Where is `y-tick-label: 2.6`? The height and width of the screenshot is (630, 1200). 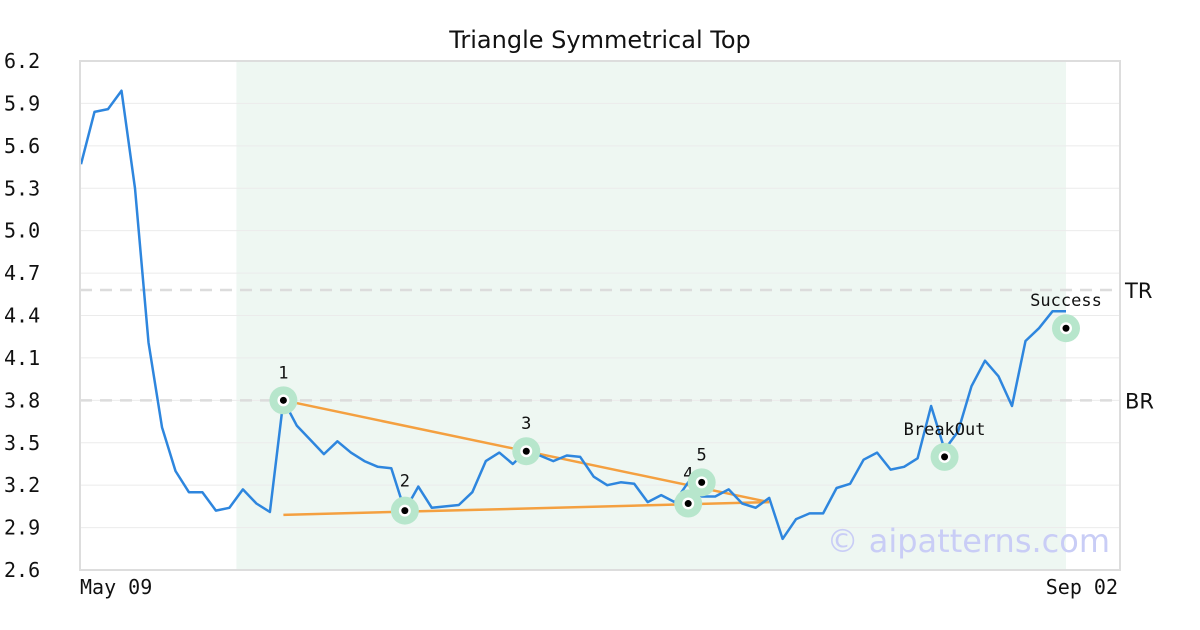
y-tick-label: 2.6 is located at coordinates (22, 570).